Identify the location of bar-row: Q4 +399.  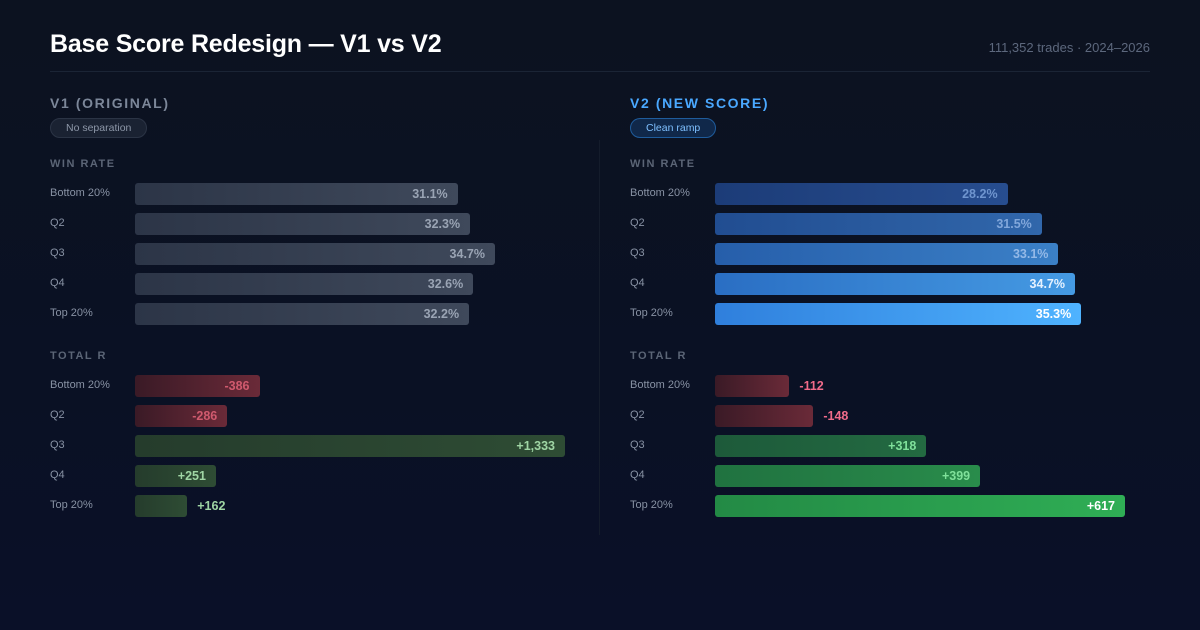
(890, 480).